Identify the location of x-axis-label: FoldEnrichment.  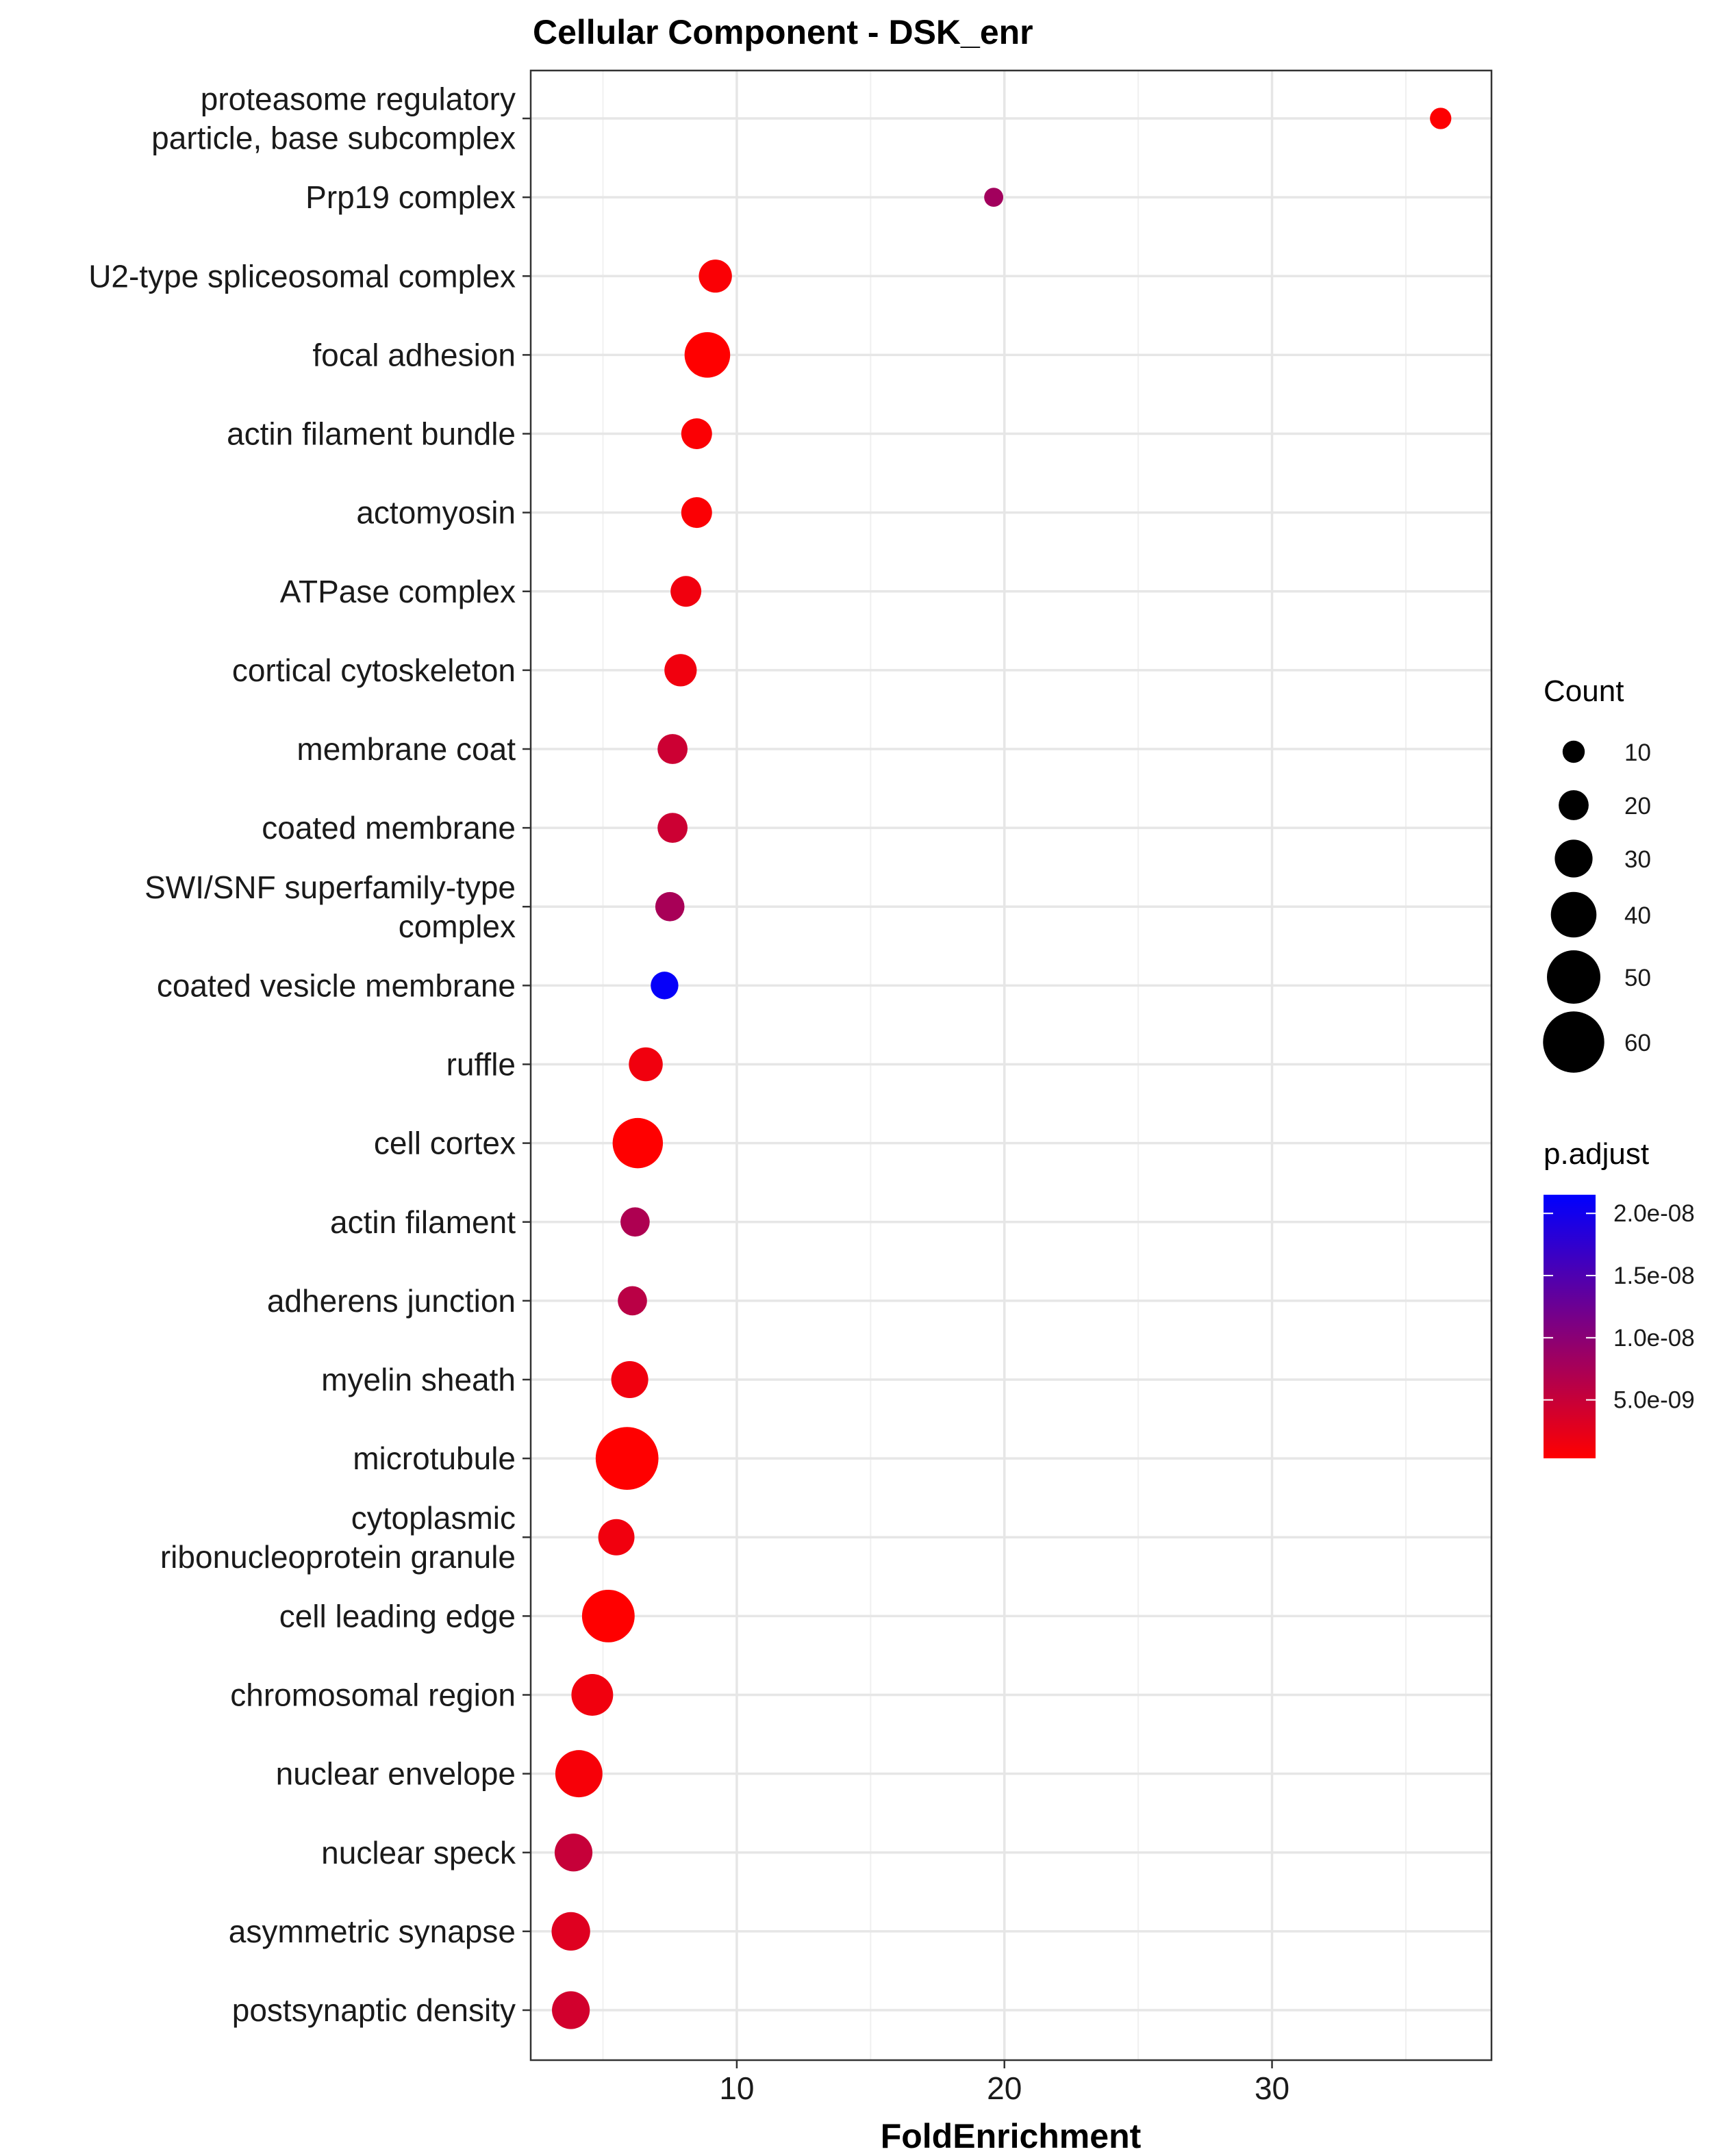
(1011, 2136).